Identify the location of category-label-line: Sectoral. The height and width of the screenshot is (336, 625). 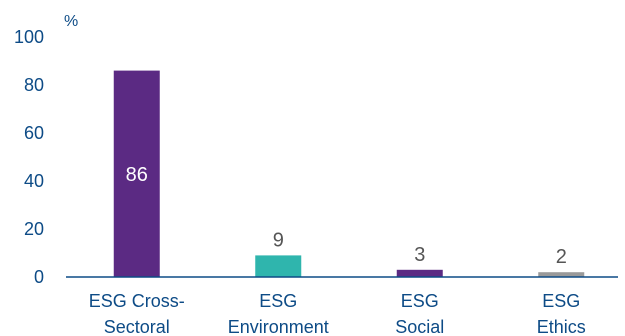
(137, 326).